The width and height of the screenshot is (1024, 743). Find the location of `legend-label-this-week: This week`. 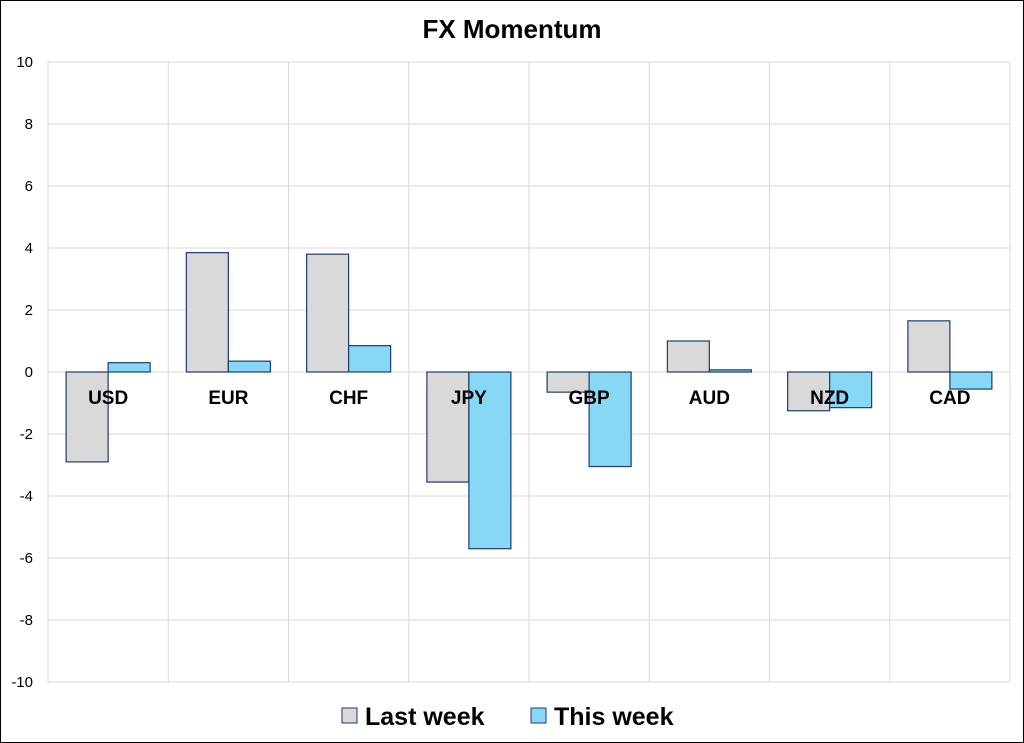

legend-label-this-week: This week is located at coordinates (614, 717).